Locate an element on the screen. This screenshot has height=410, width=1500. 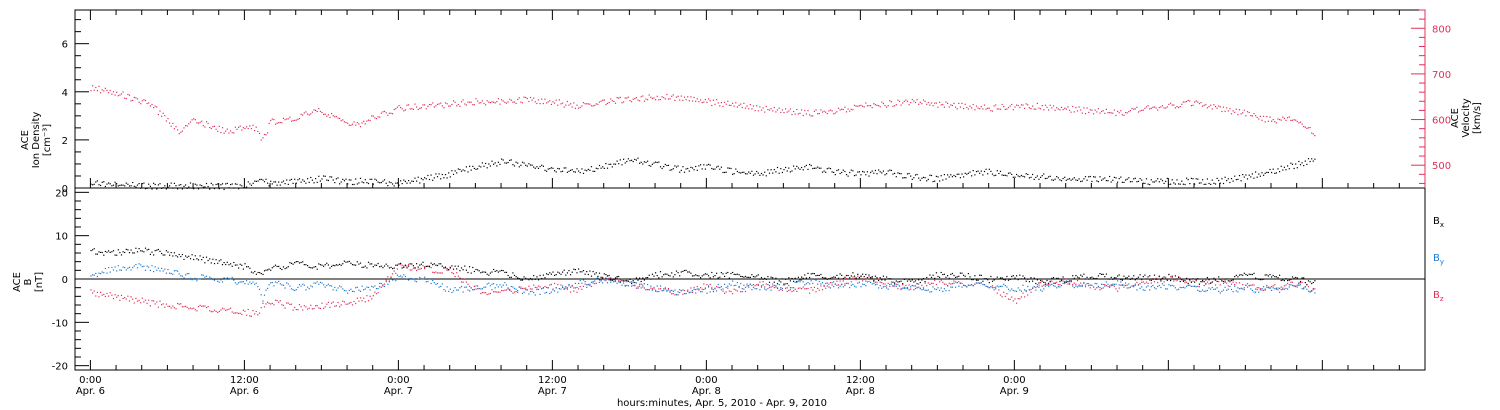
density-tick-label: 6 is located at coordinates (65, 45).